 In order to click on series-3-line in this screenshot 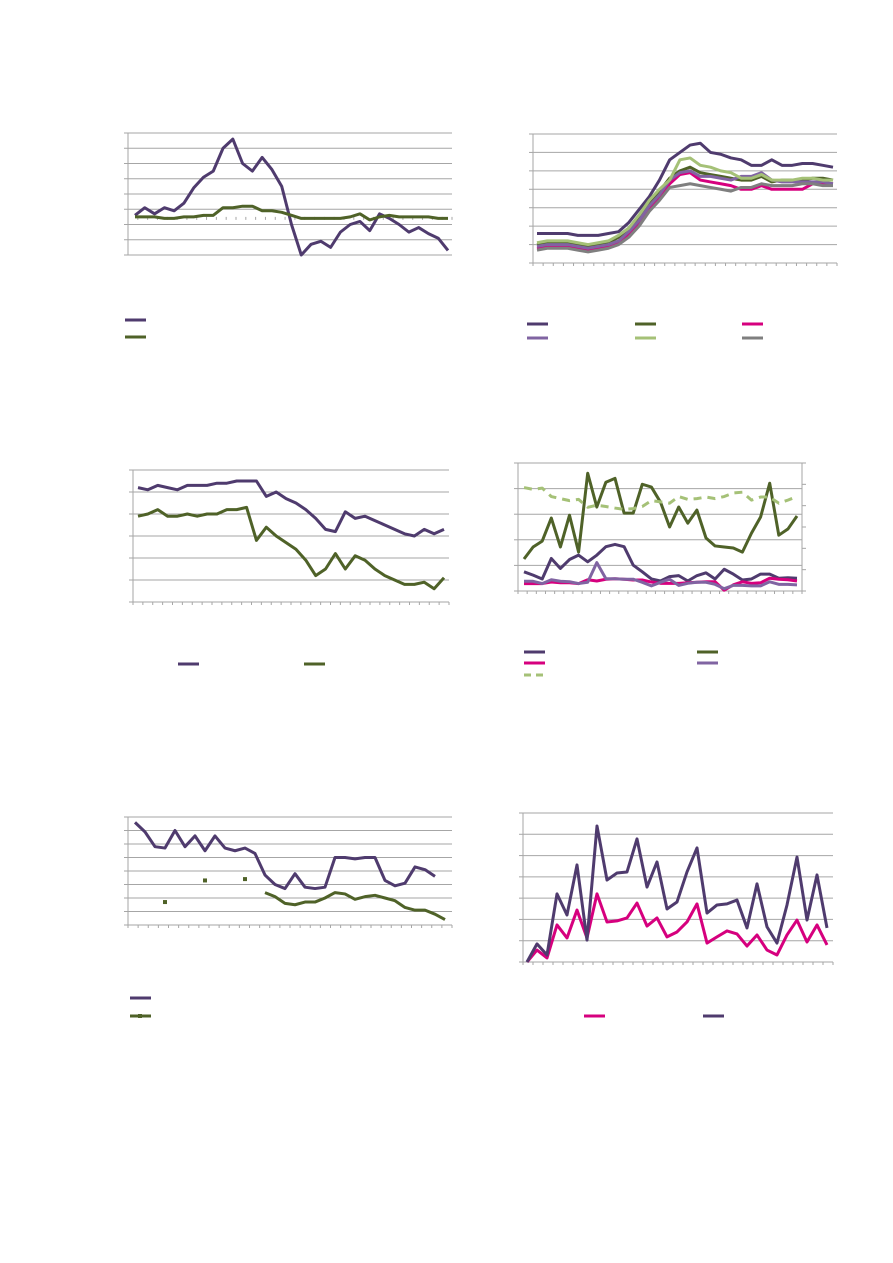, I will do `click(684, 211)`.